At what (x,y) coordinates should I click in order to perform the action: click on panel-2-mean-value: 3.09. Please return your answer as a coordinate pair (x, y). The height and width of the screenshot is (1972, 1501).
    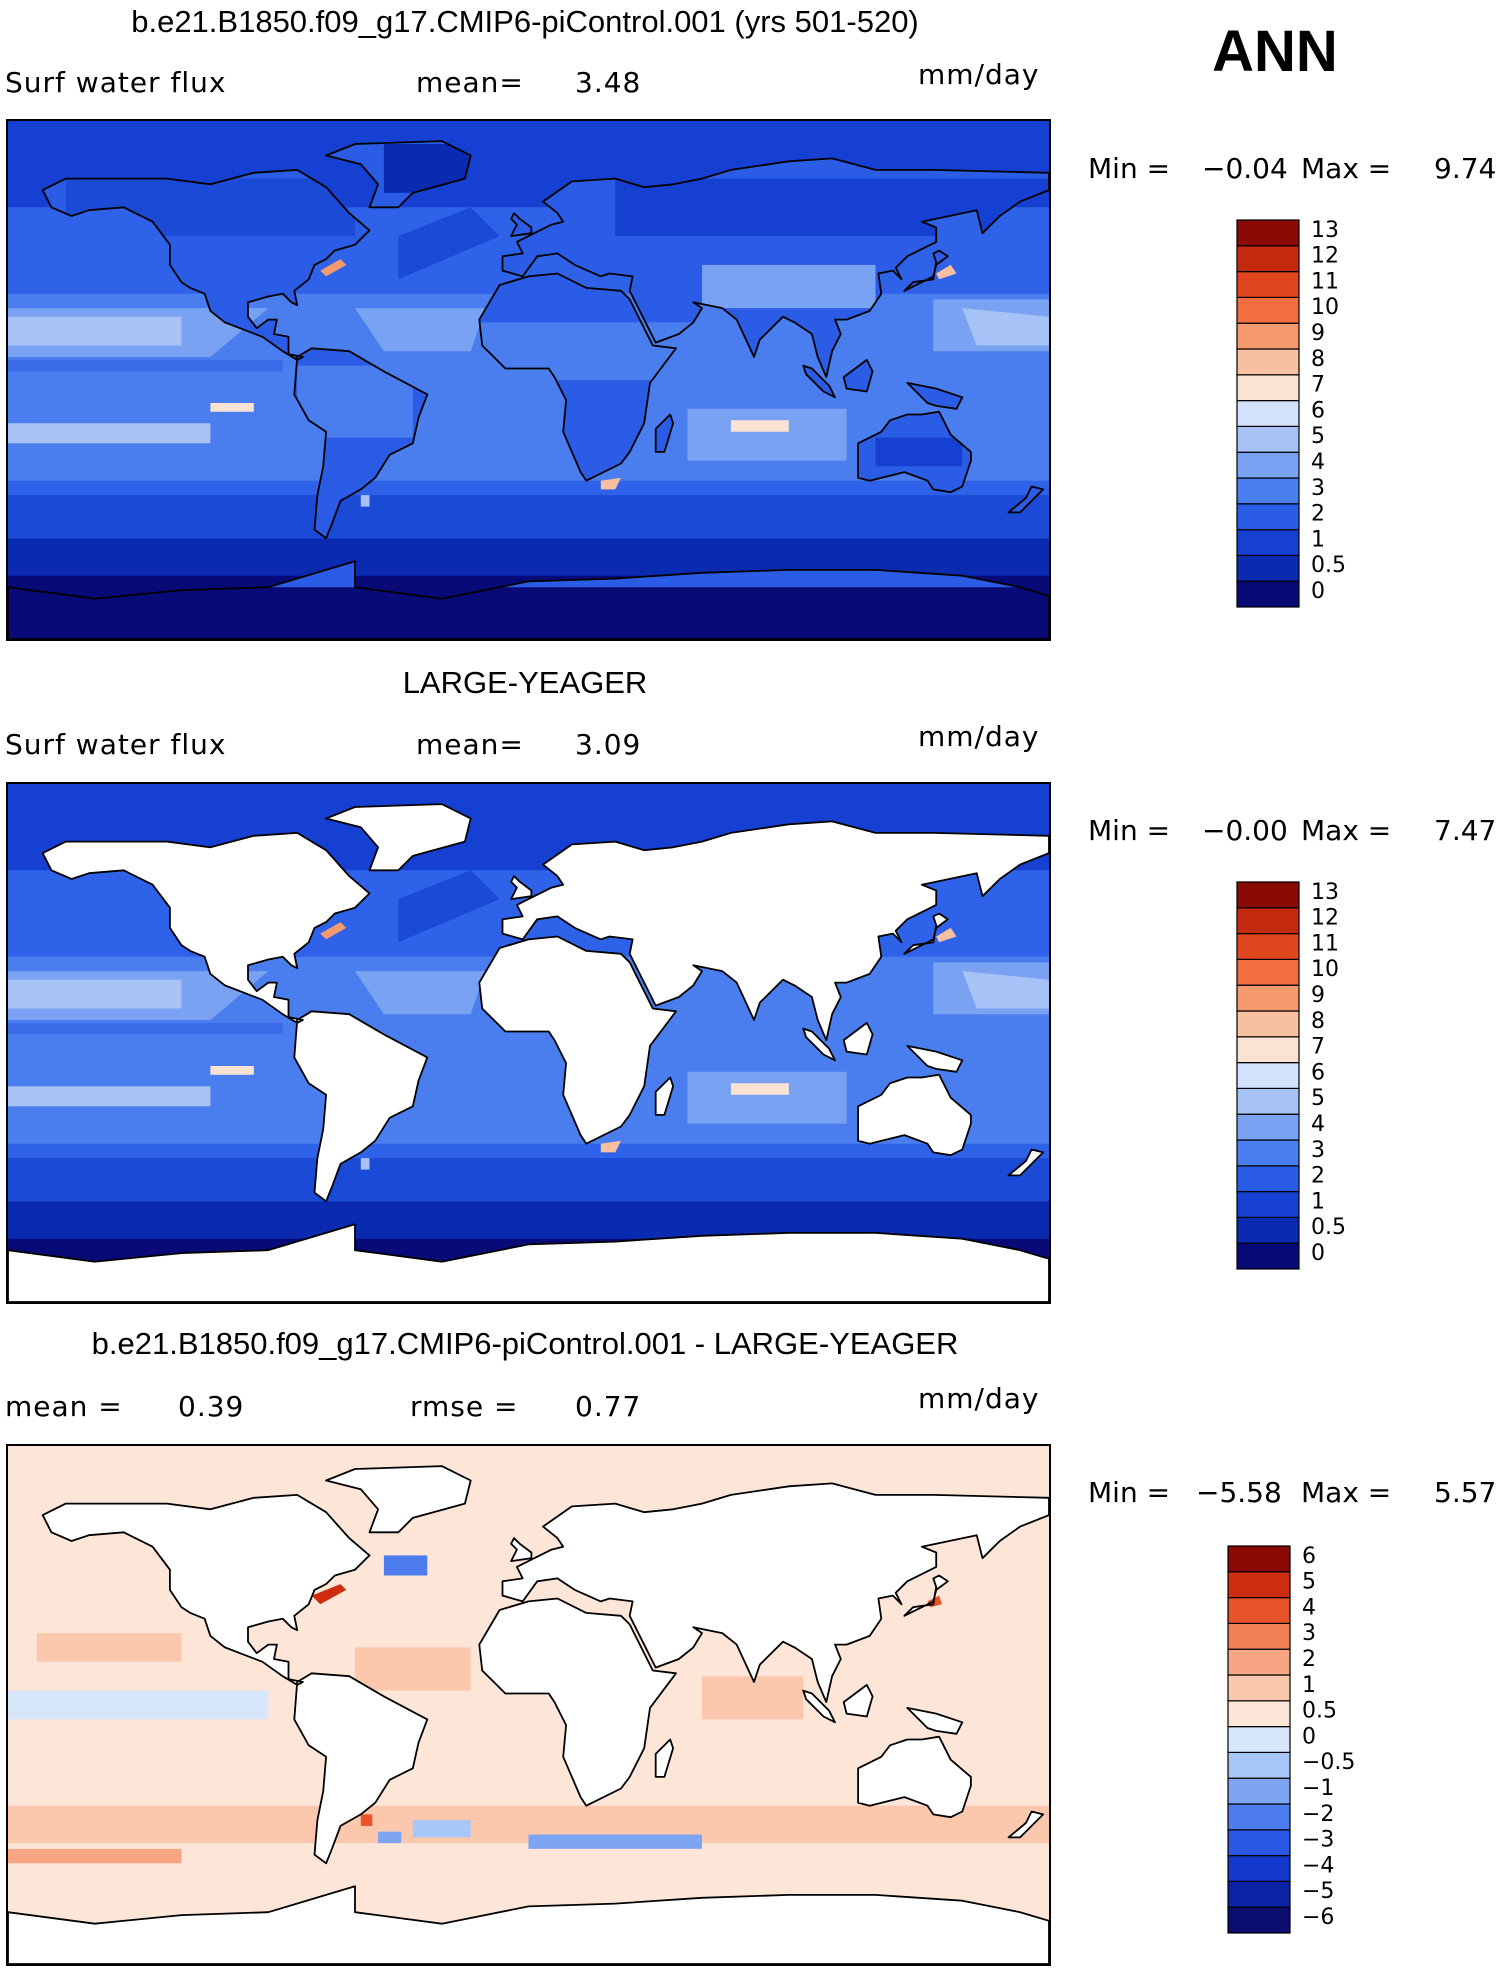
    Looking at the image, I should click on (608, 744).